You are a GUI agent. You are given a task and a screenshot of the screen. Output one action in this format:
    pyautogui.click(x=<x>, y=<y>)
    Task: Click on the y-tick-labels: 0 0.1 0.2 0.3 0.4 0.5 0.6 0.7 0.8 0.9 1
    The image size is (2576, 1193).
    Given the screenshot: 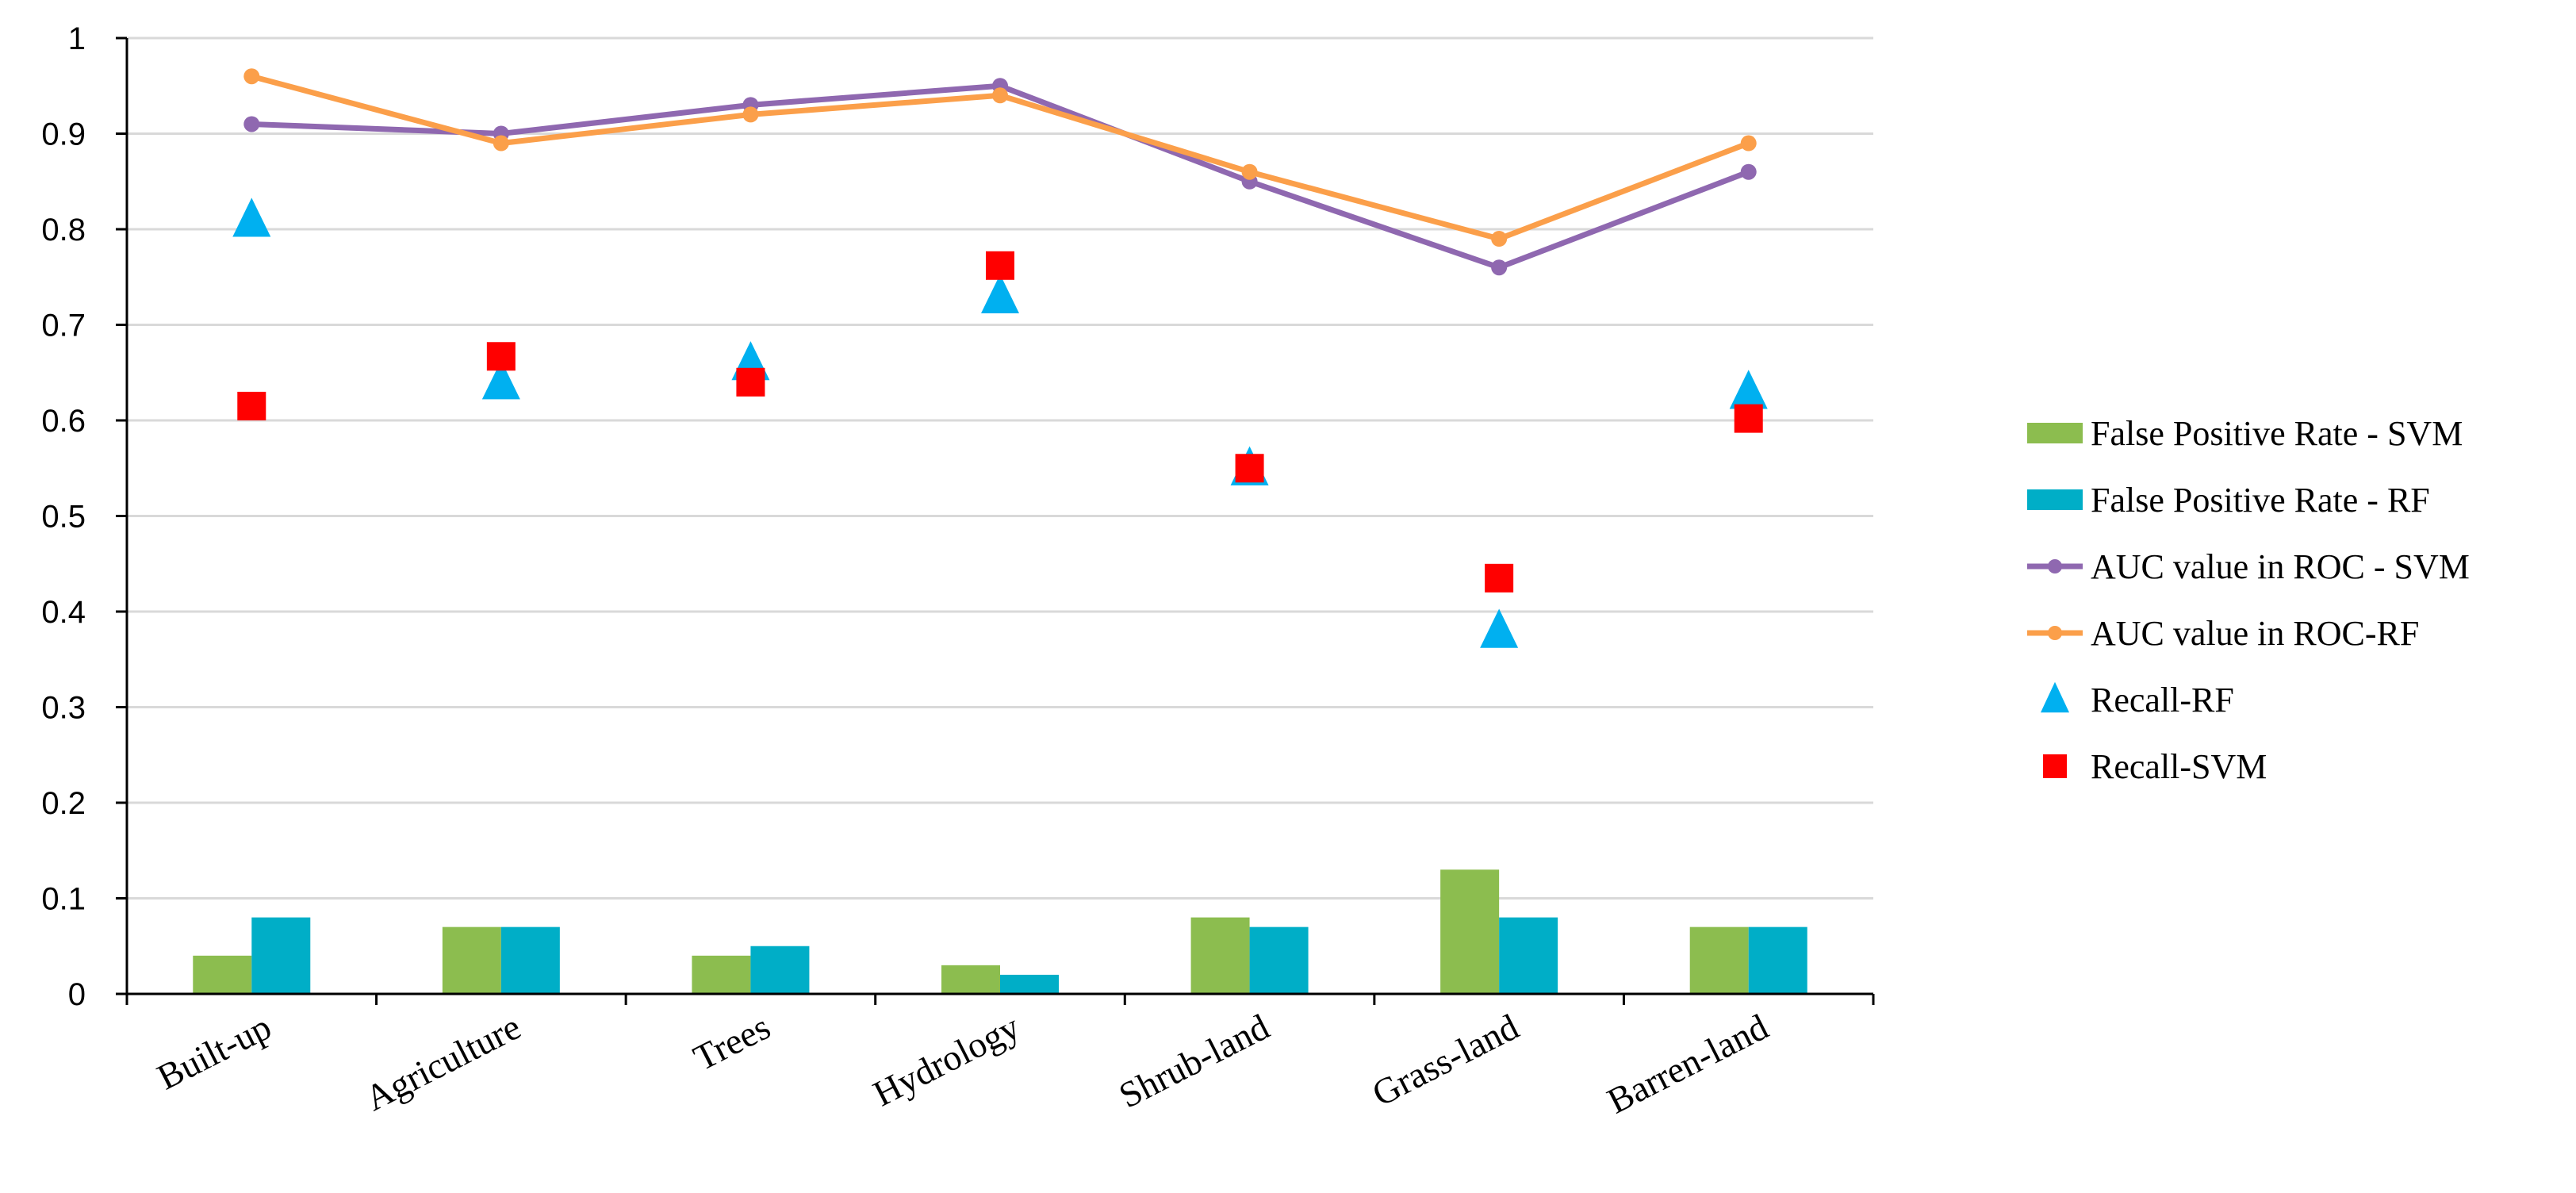 What is the action you would take?
    pyautogui.click(x=63, y=516)
    